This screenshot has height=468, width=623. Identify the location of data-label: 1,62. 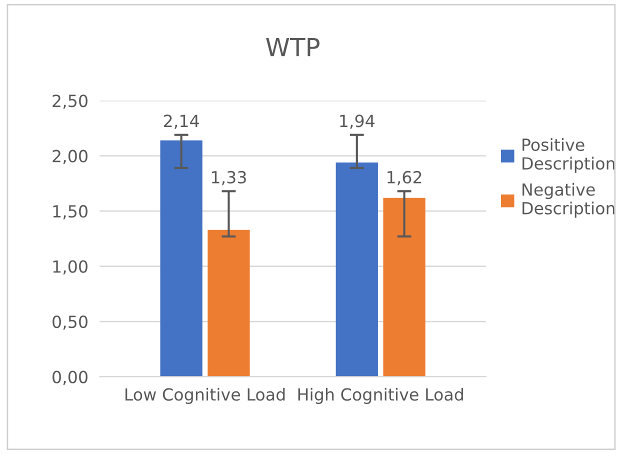
(405, 178).